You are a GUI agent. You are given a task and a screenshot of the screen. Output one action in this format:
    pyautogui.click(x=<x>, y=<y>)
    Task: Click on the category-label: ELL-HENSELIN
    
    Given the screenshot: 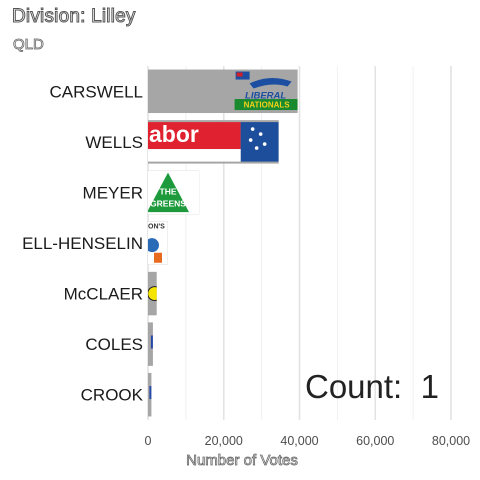 What is the action you would take?
    pyautogui.click(x=82, y=243)
    